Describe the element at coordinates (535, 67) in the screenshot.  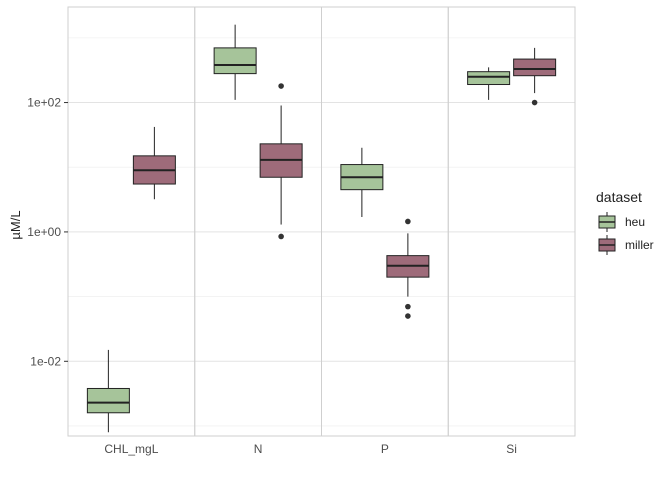
I see `box-miller-Si` at that location.